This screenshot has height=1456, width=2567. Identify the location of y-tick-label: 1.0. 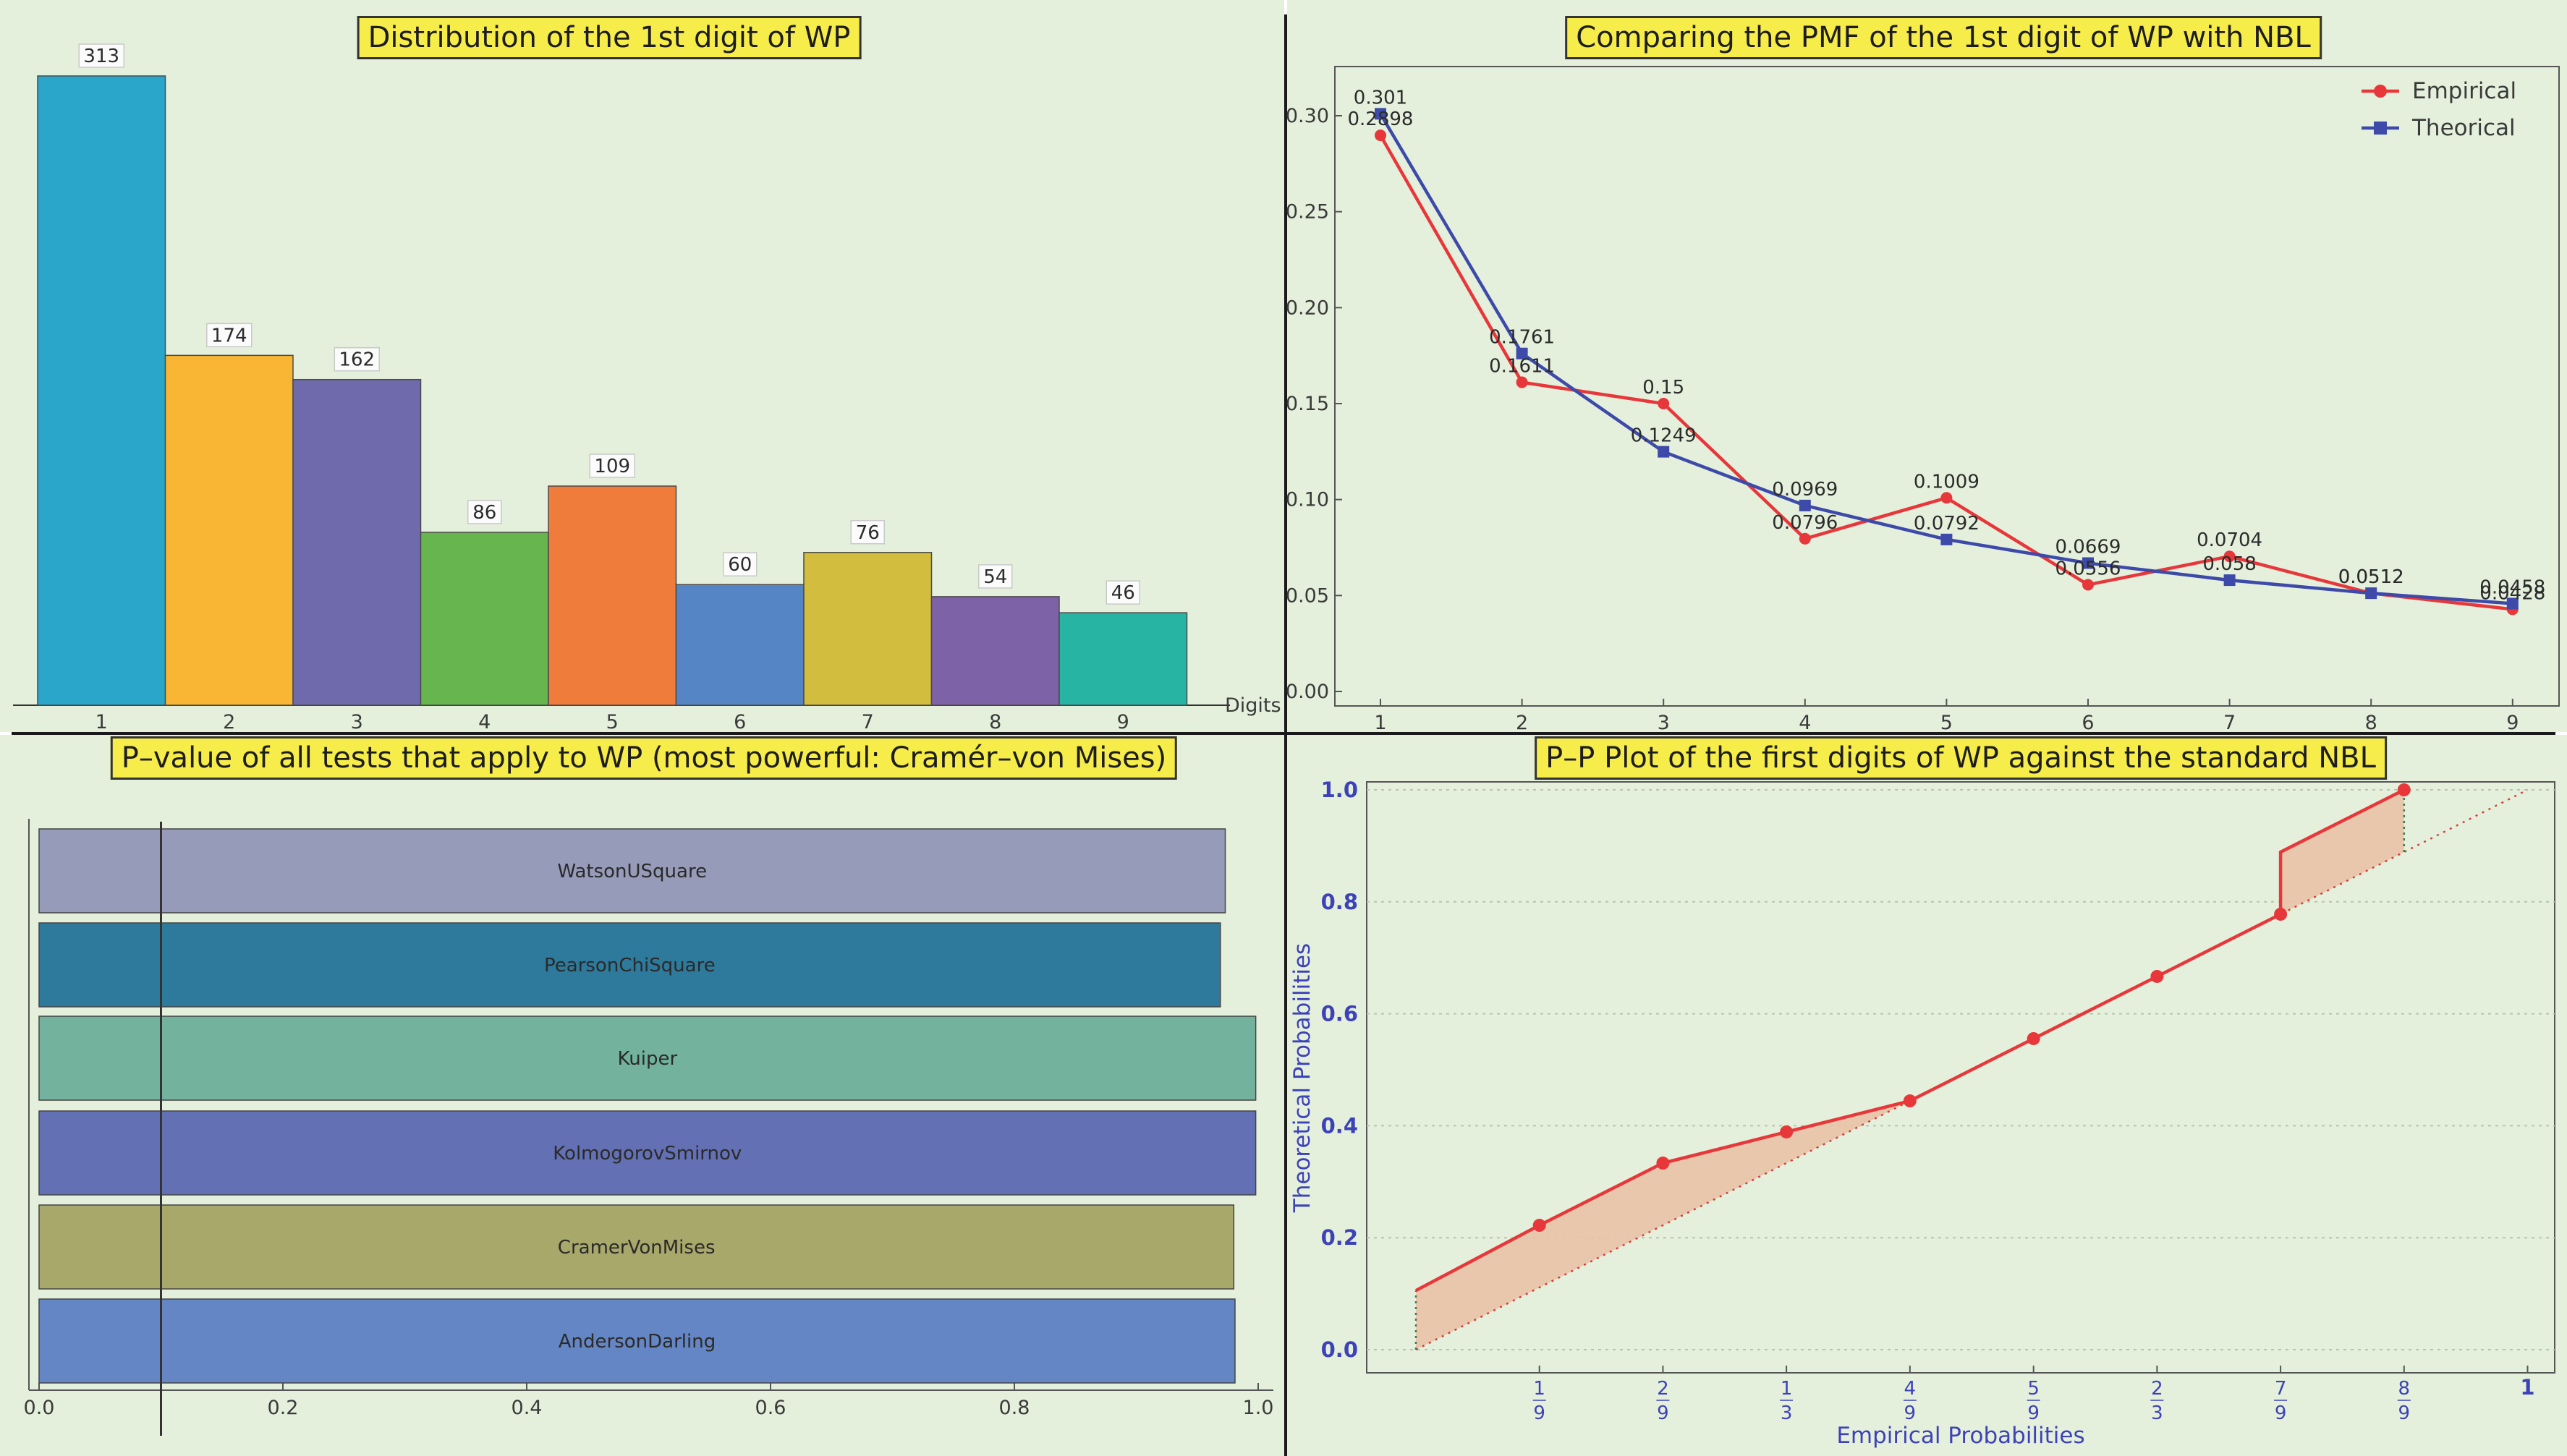
(1339, 790).